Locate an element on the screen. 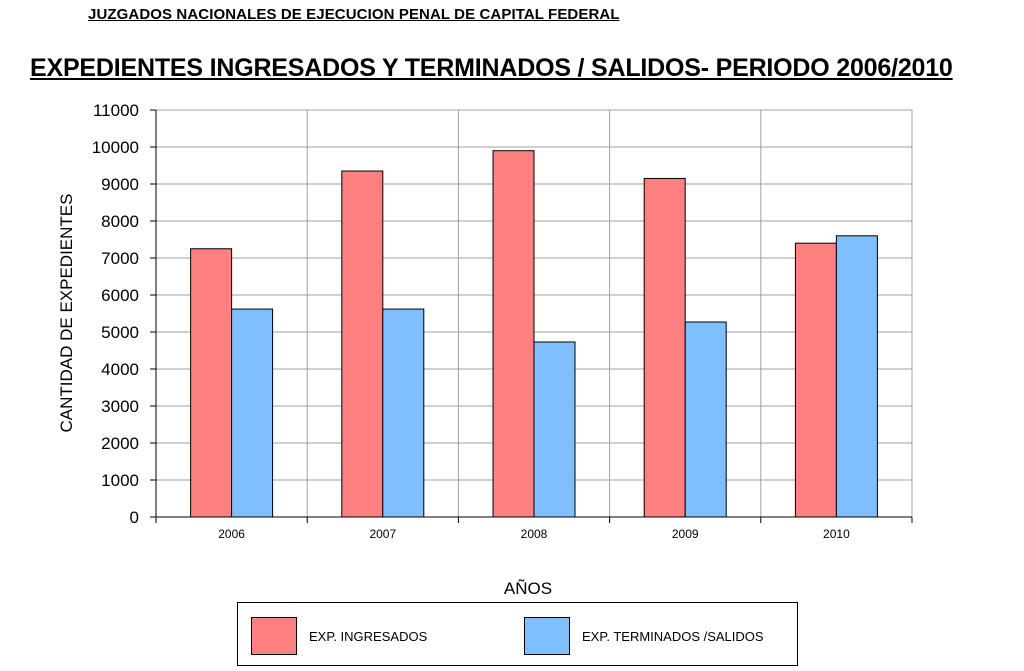 Image resolution: width=1024 pixels, height=671 pixels. bar-terminados-2009 is located at coordinates (705, 419).